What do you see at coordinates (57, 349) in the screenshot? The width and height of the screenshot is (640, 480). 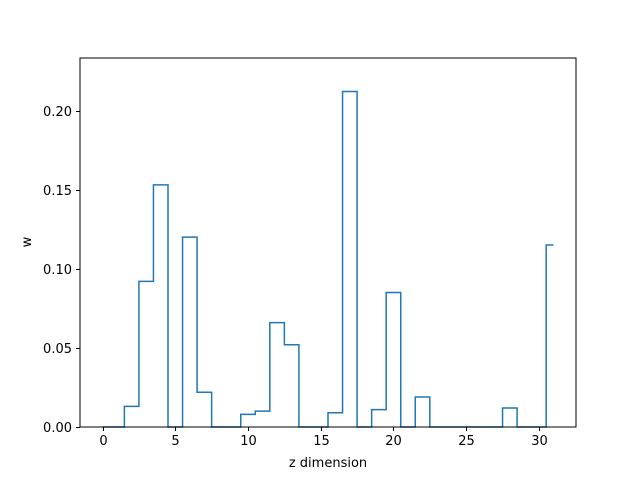 I see `y-tick-label-1: 0.05` at bounding box center [57, 349].